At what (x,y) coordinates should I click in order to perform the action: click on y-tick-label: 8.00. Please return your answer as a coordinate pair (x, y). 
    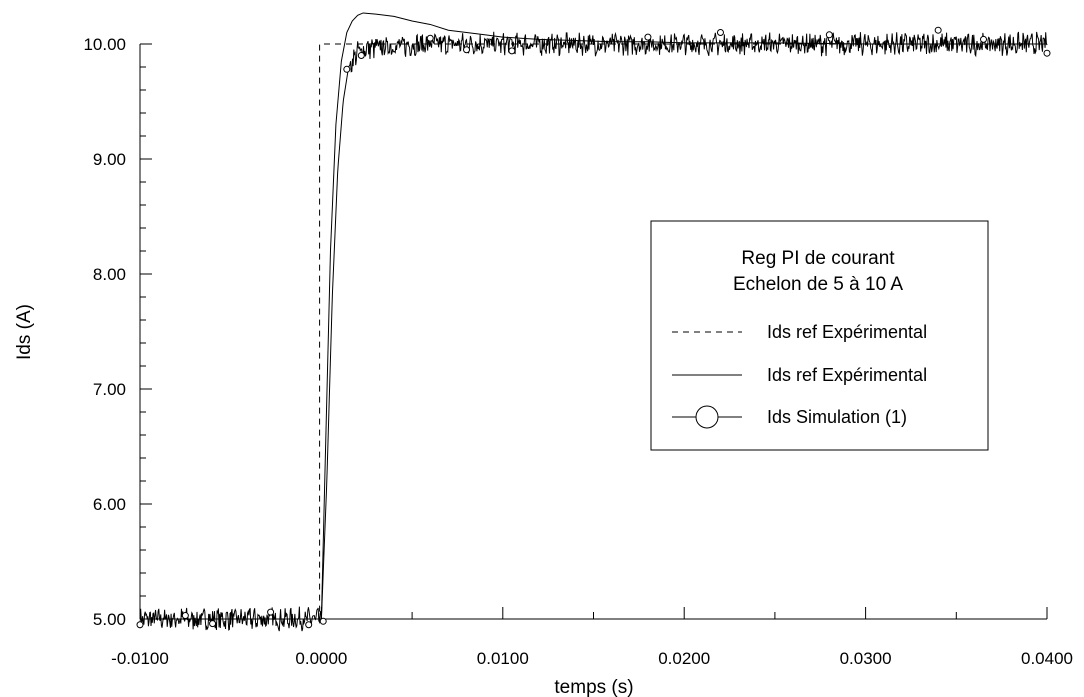
    Looking at the image, I should click on (109, 274).